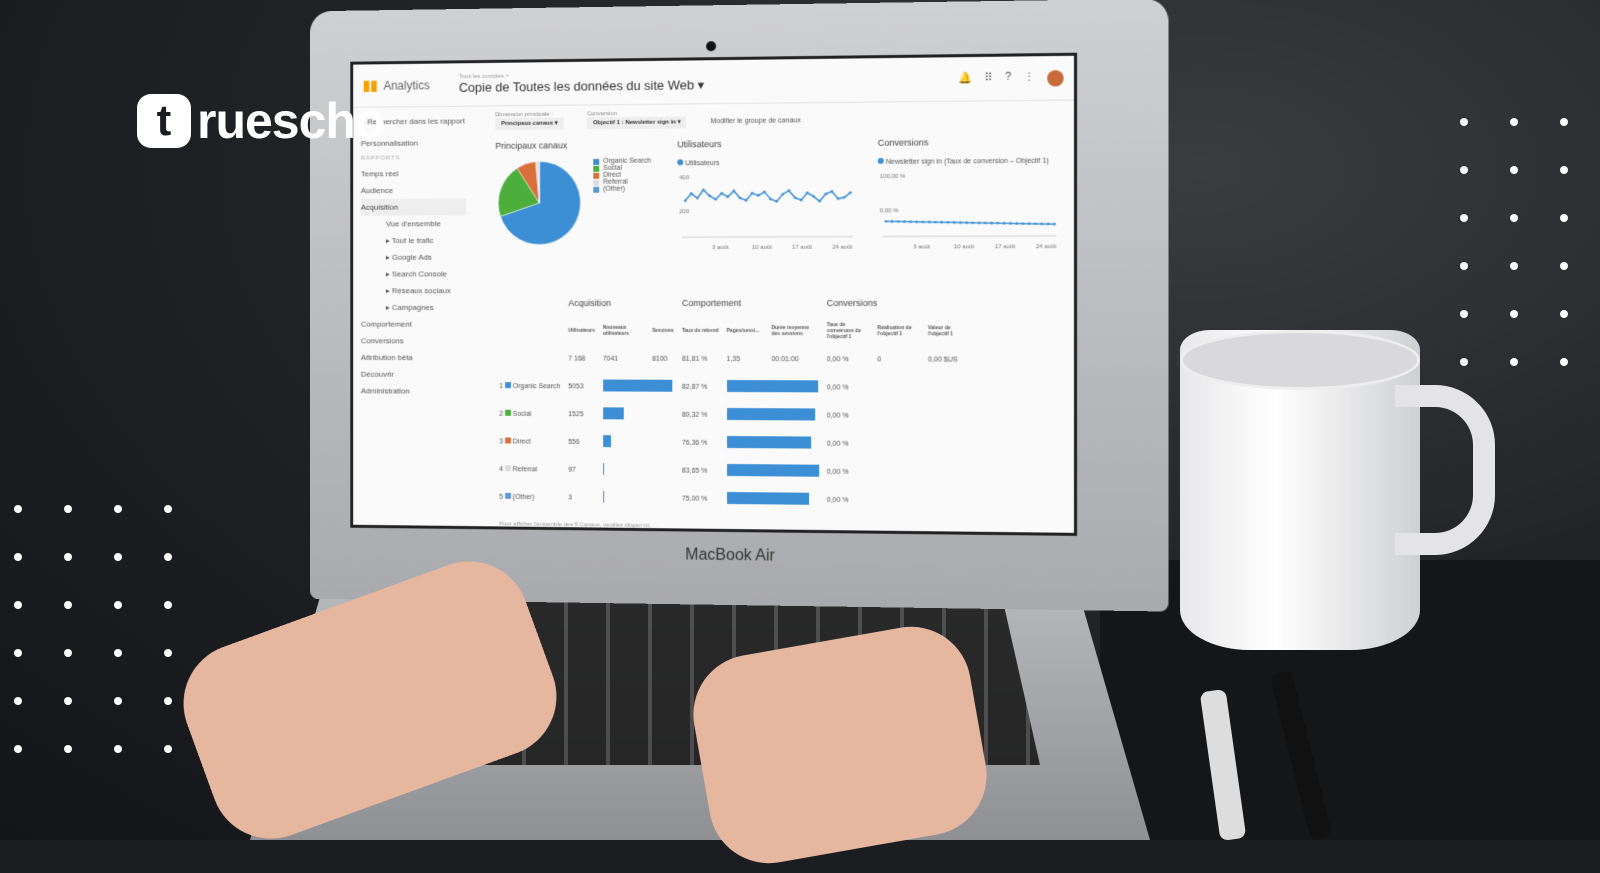  Describe the element at coordinates (522, 442) in the screenshot. I see `channel-link: Direct` at that location.